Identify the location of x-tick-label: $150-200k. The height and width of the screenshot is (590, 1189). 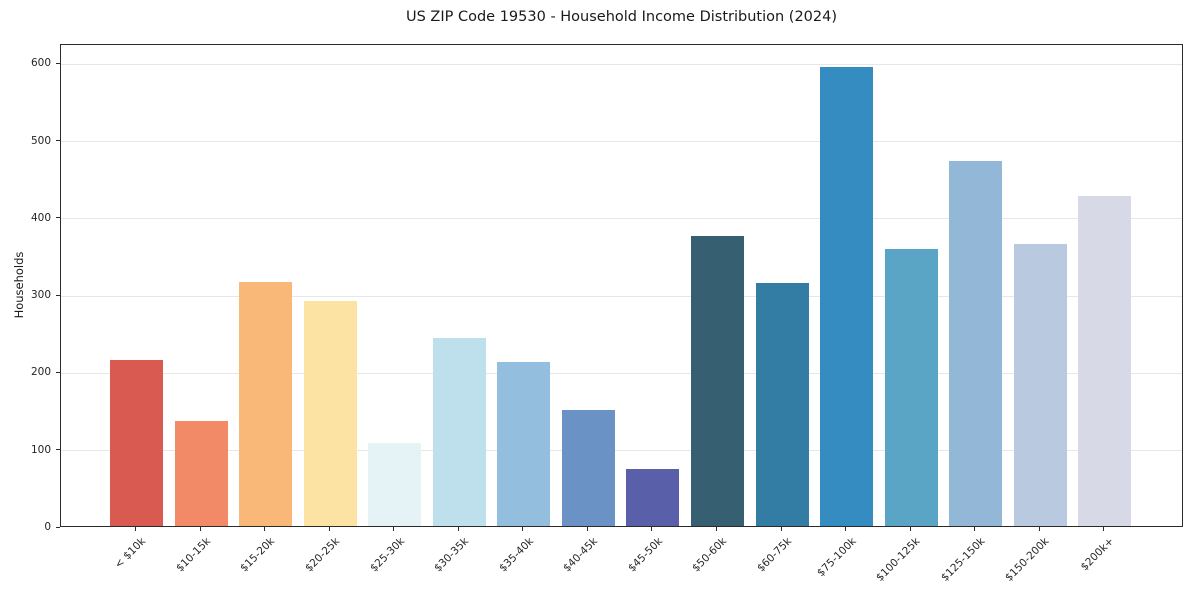
(1027, 559).